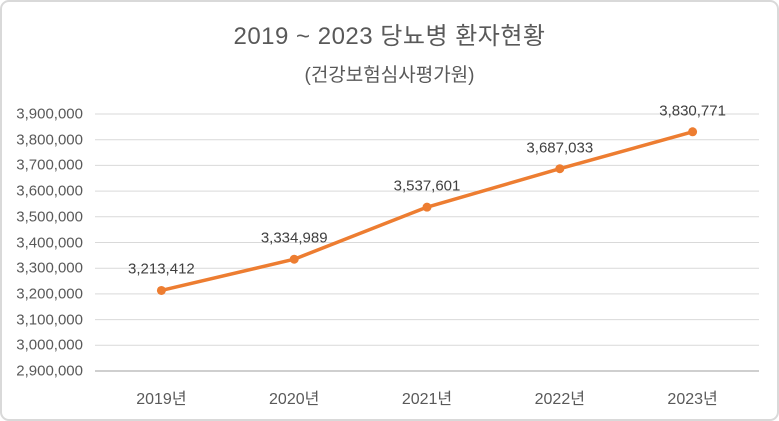  I want to click on chart-title: 2019 ~ 2023 당뇨병 환자현황, so click(389, 36).